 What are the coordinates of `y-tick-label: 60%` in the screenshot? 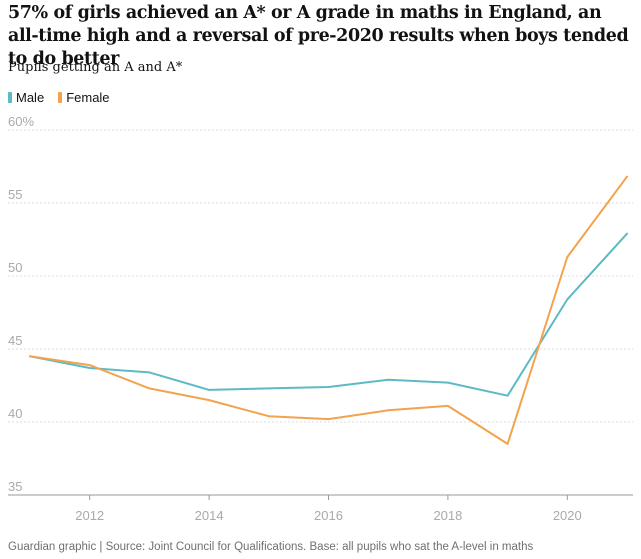 It's located at (21, 121).